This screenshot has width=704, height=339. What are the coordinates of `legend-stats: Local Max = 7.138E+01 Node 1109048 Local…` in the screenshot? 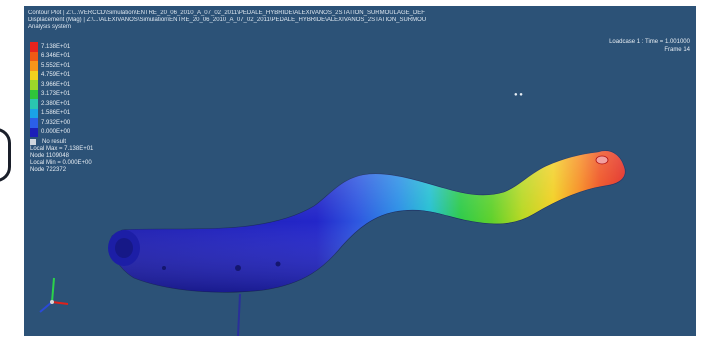 It's located at (61, 160).